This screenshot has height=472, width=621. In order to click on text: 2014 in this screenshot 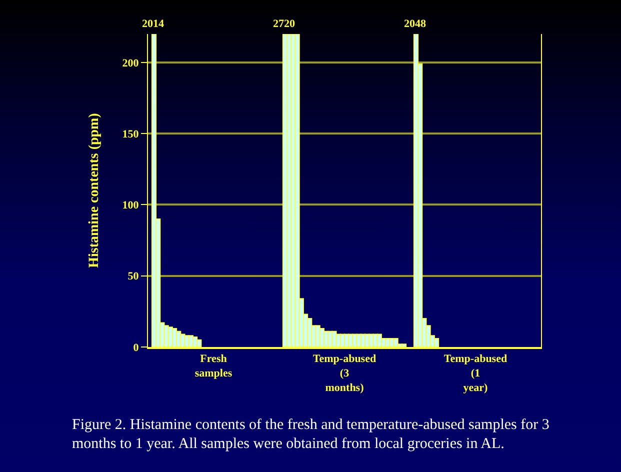, I will do `click(153, 24)`.